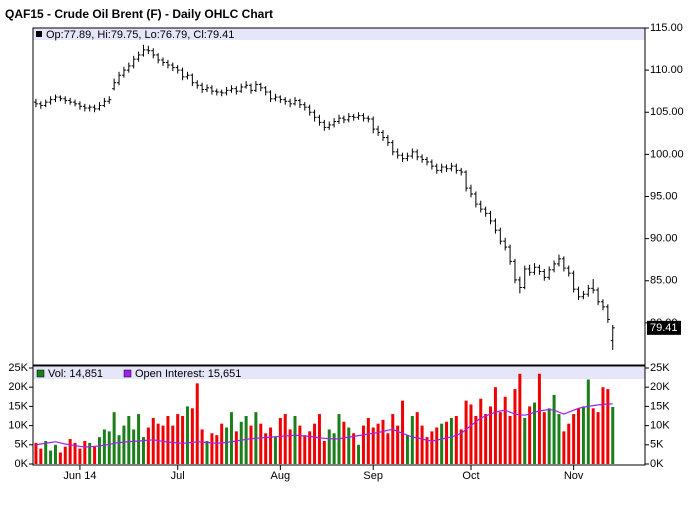  Describe the element at coordinates (666, 28) in the screenshot. I see `y-tick-label: 115.00` at that location.